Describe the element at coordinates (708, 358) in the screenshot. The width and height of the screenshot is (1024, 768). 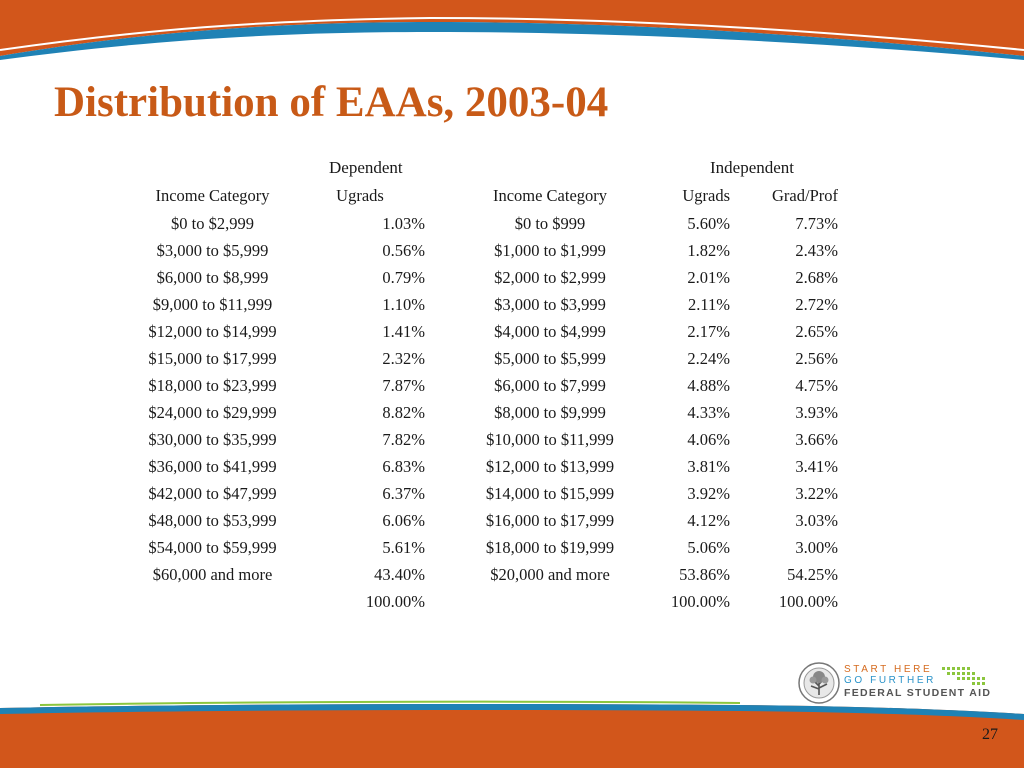
I see `ind-ugrads-cell: 2.24%` at that location.